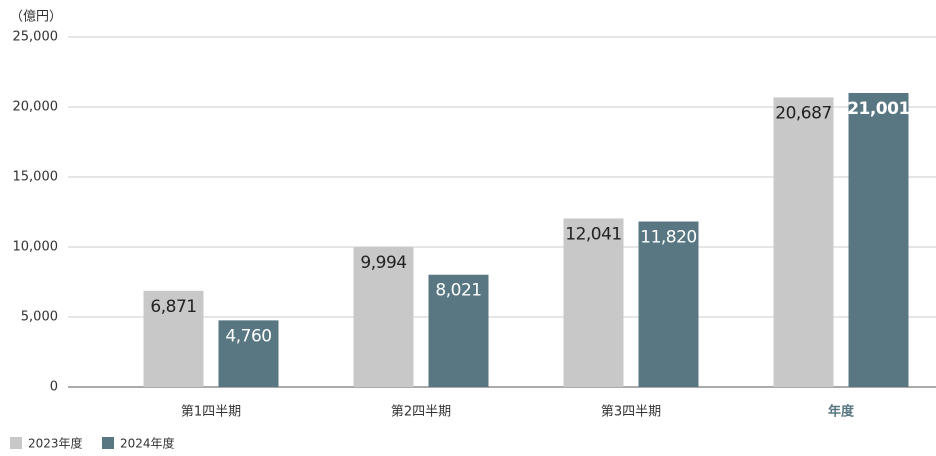  Describe the element at coordinates (383, 263) in the screenshot. I see `value-label: 9,994` at that location.